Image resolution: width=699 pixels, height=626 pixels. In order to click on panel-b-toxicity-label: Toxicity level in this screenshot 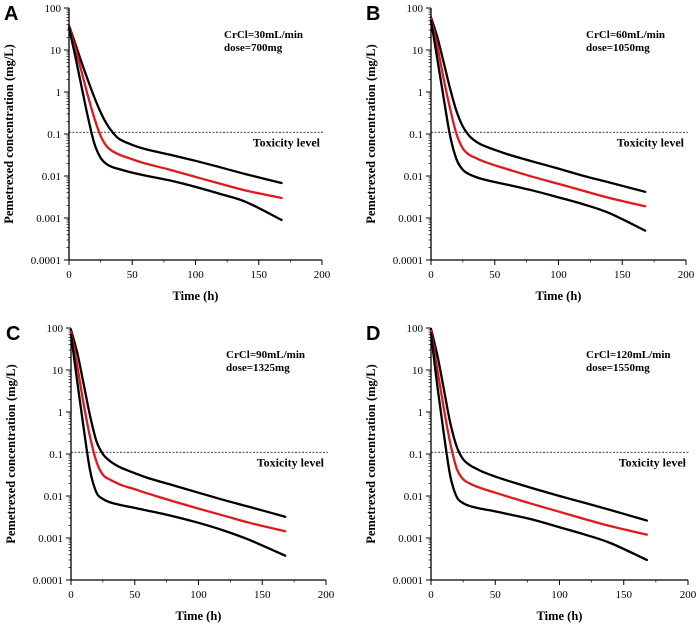, I will do `click(651, 142)`.